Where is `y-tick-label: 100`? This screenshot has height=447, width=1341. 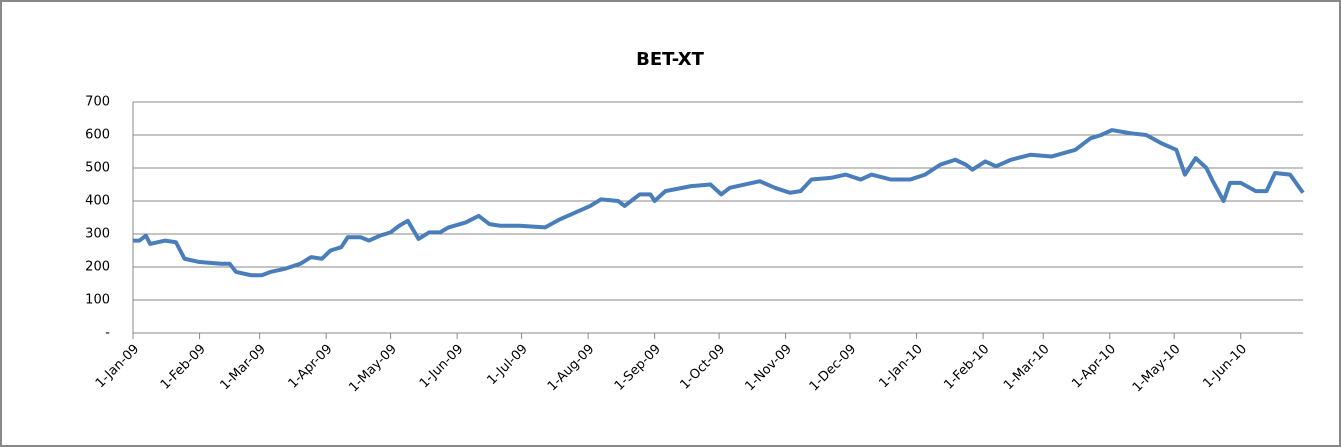
y-tick-label: 100 is located at coordinates (97, 300).